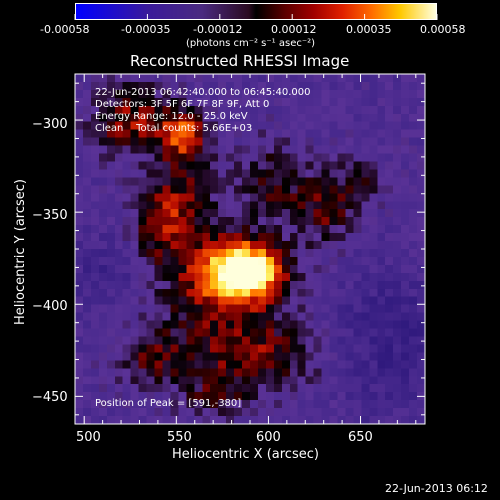 The image size is (500, 500). I want to click on x-tick-label-550: 550, so click(179, 437).